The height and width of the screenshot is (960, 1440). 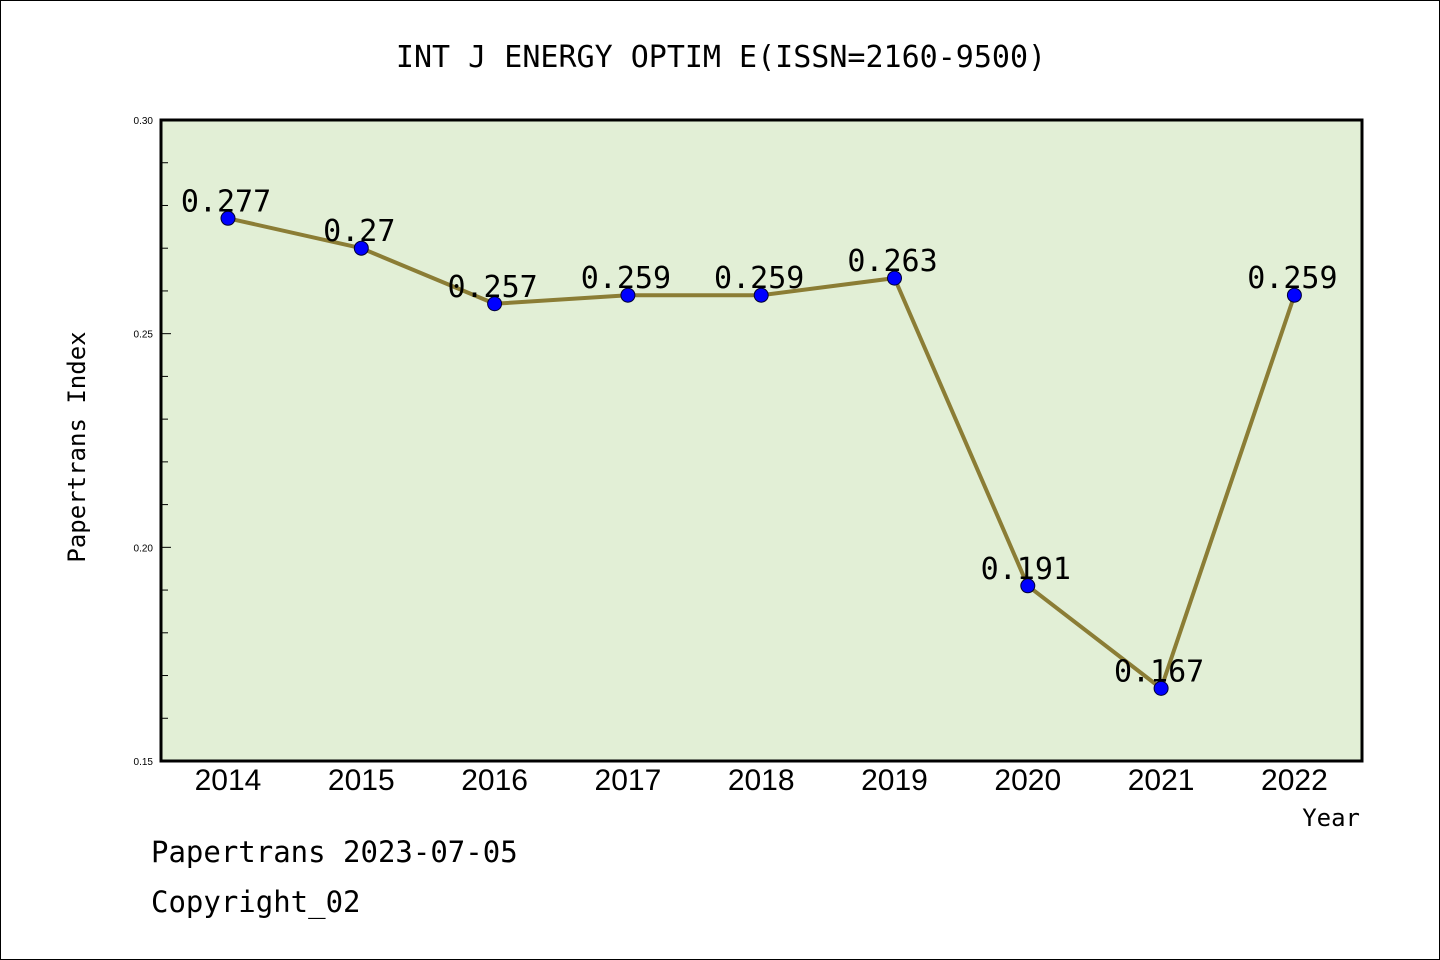 I want to click on x-tick-label: 2022, so click(x=1294, y=780).